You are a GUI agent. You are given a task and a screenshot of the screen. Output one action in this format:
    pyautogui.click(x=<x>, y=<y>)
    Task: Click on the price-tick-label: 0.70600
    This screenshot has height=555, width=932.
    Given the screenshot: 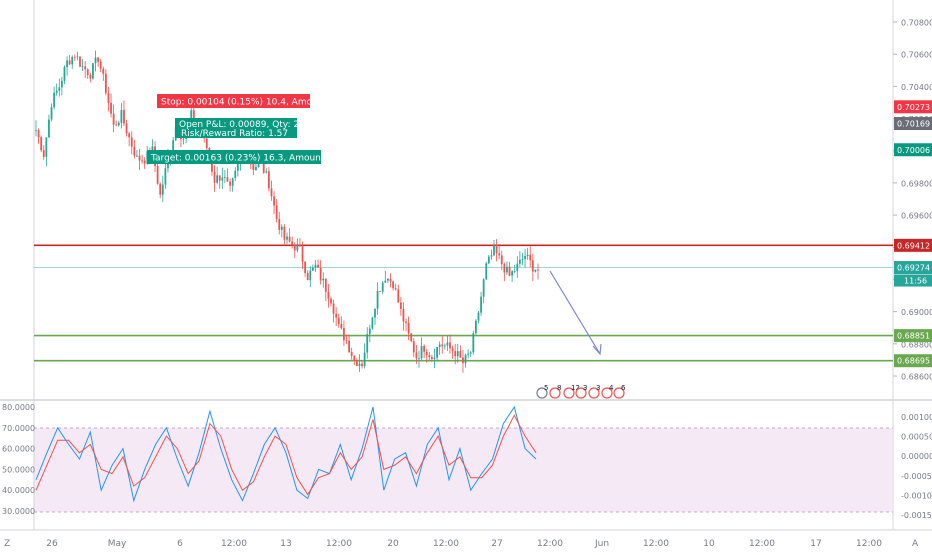 What is the action you would take?
    pyautogui.click(x=916, y=55)
    